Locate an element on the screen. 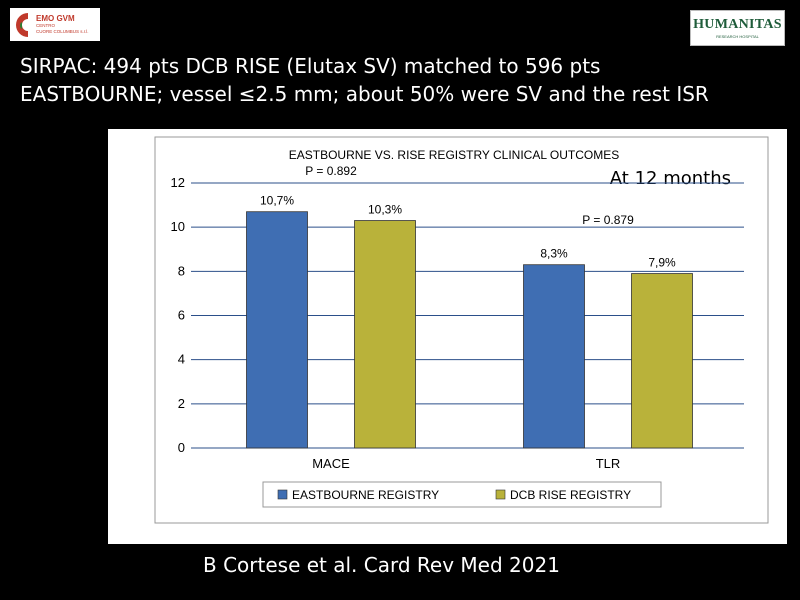 Image resolution: width=800 pixels, height=600 pixels. humanitas-logo: HUMANITAS RESEARCH HOSPITAL is located at coordinates (737, 28).